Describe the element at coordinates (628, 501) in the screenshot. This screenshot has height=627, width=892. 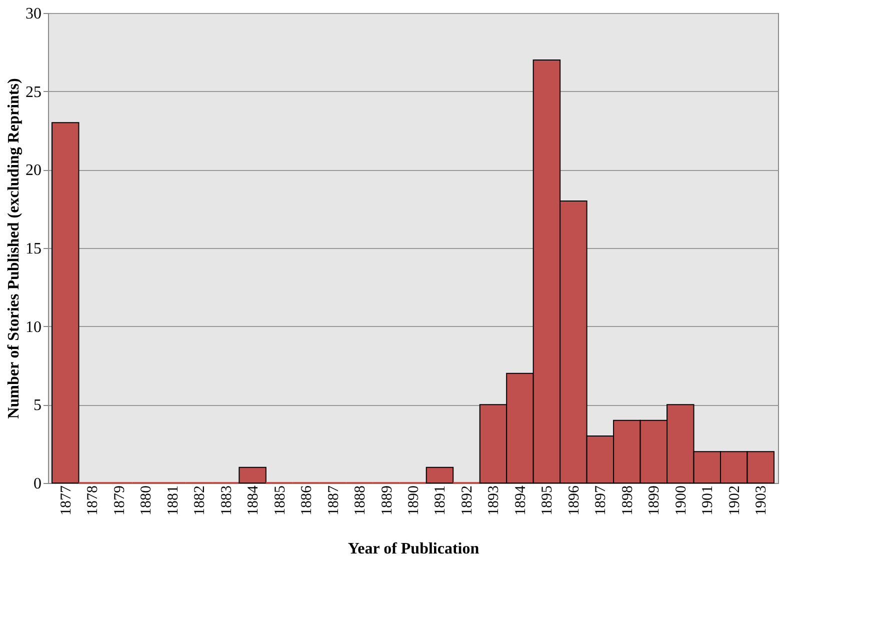
I see `x-tick-label: 1898` at that location.